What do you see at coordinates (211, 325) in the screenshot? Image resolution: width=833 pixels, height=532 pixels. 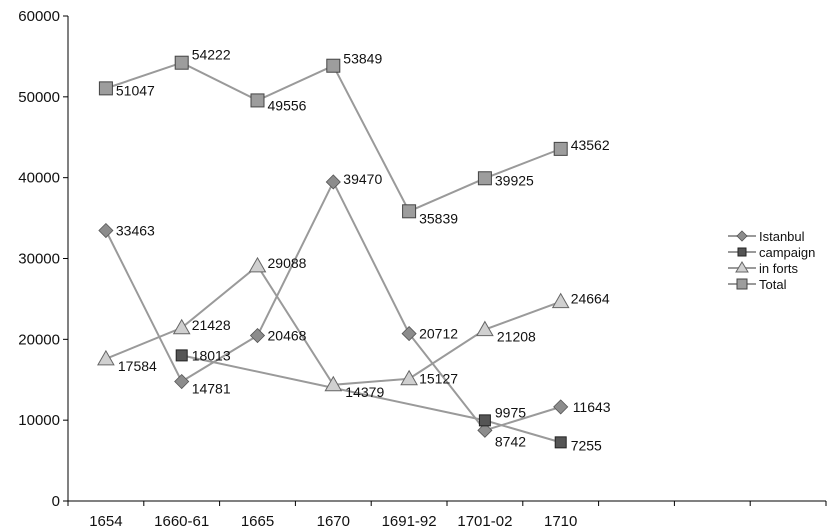 I see `data-label: 21428` at bounding box center [211, 325].